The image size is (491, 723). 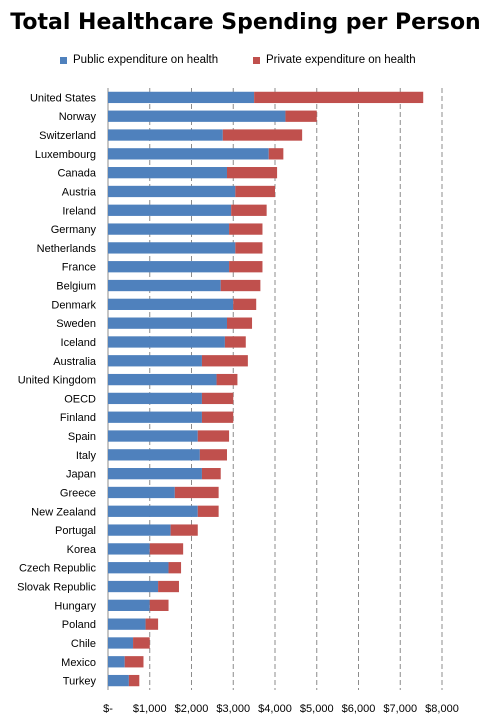 I want to click on x-tick-label: $6,000, so click(x=359, y=709).